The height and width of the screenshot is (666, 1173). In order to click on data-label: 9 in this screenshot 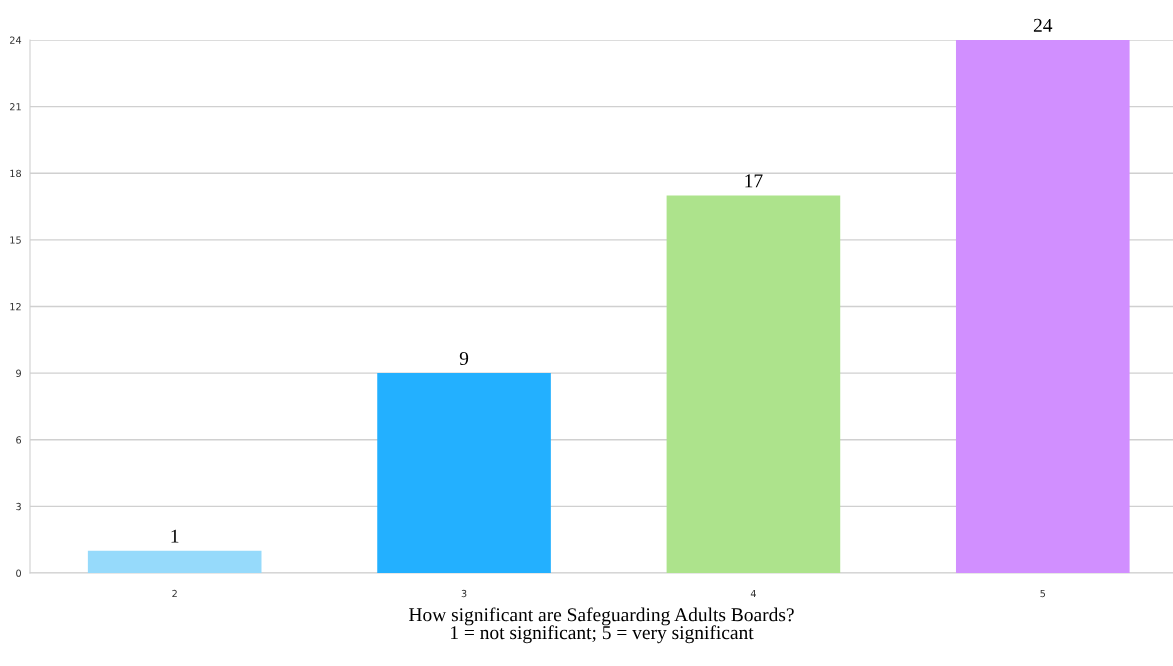, I will do `click(464, 358)`.